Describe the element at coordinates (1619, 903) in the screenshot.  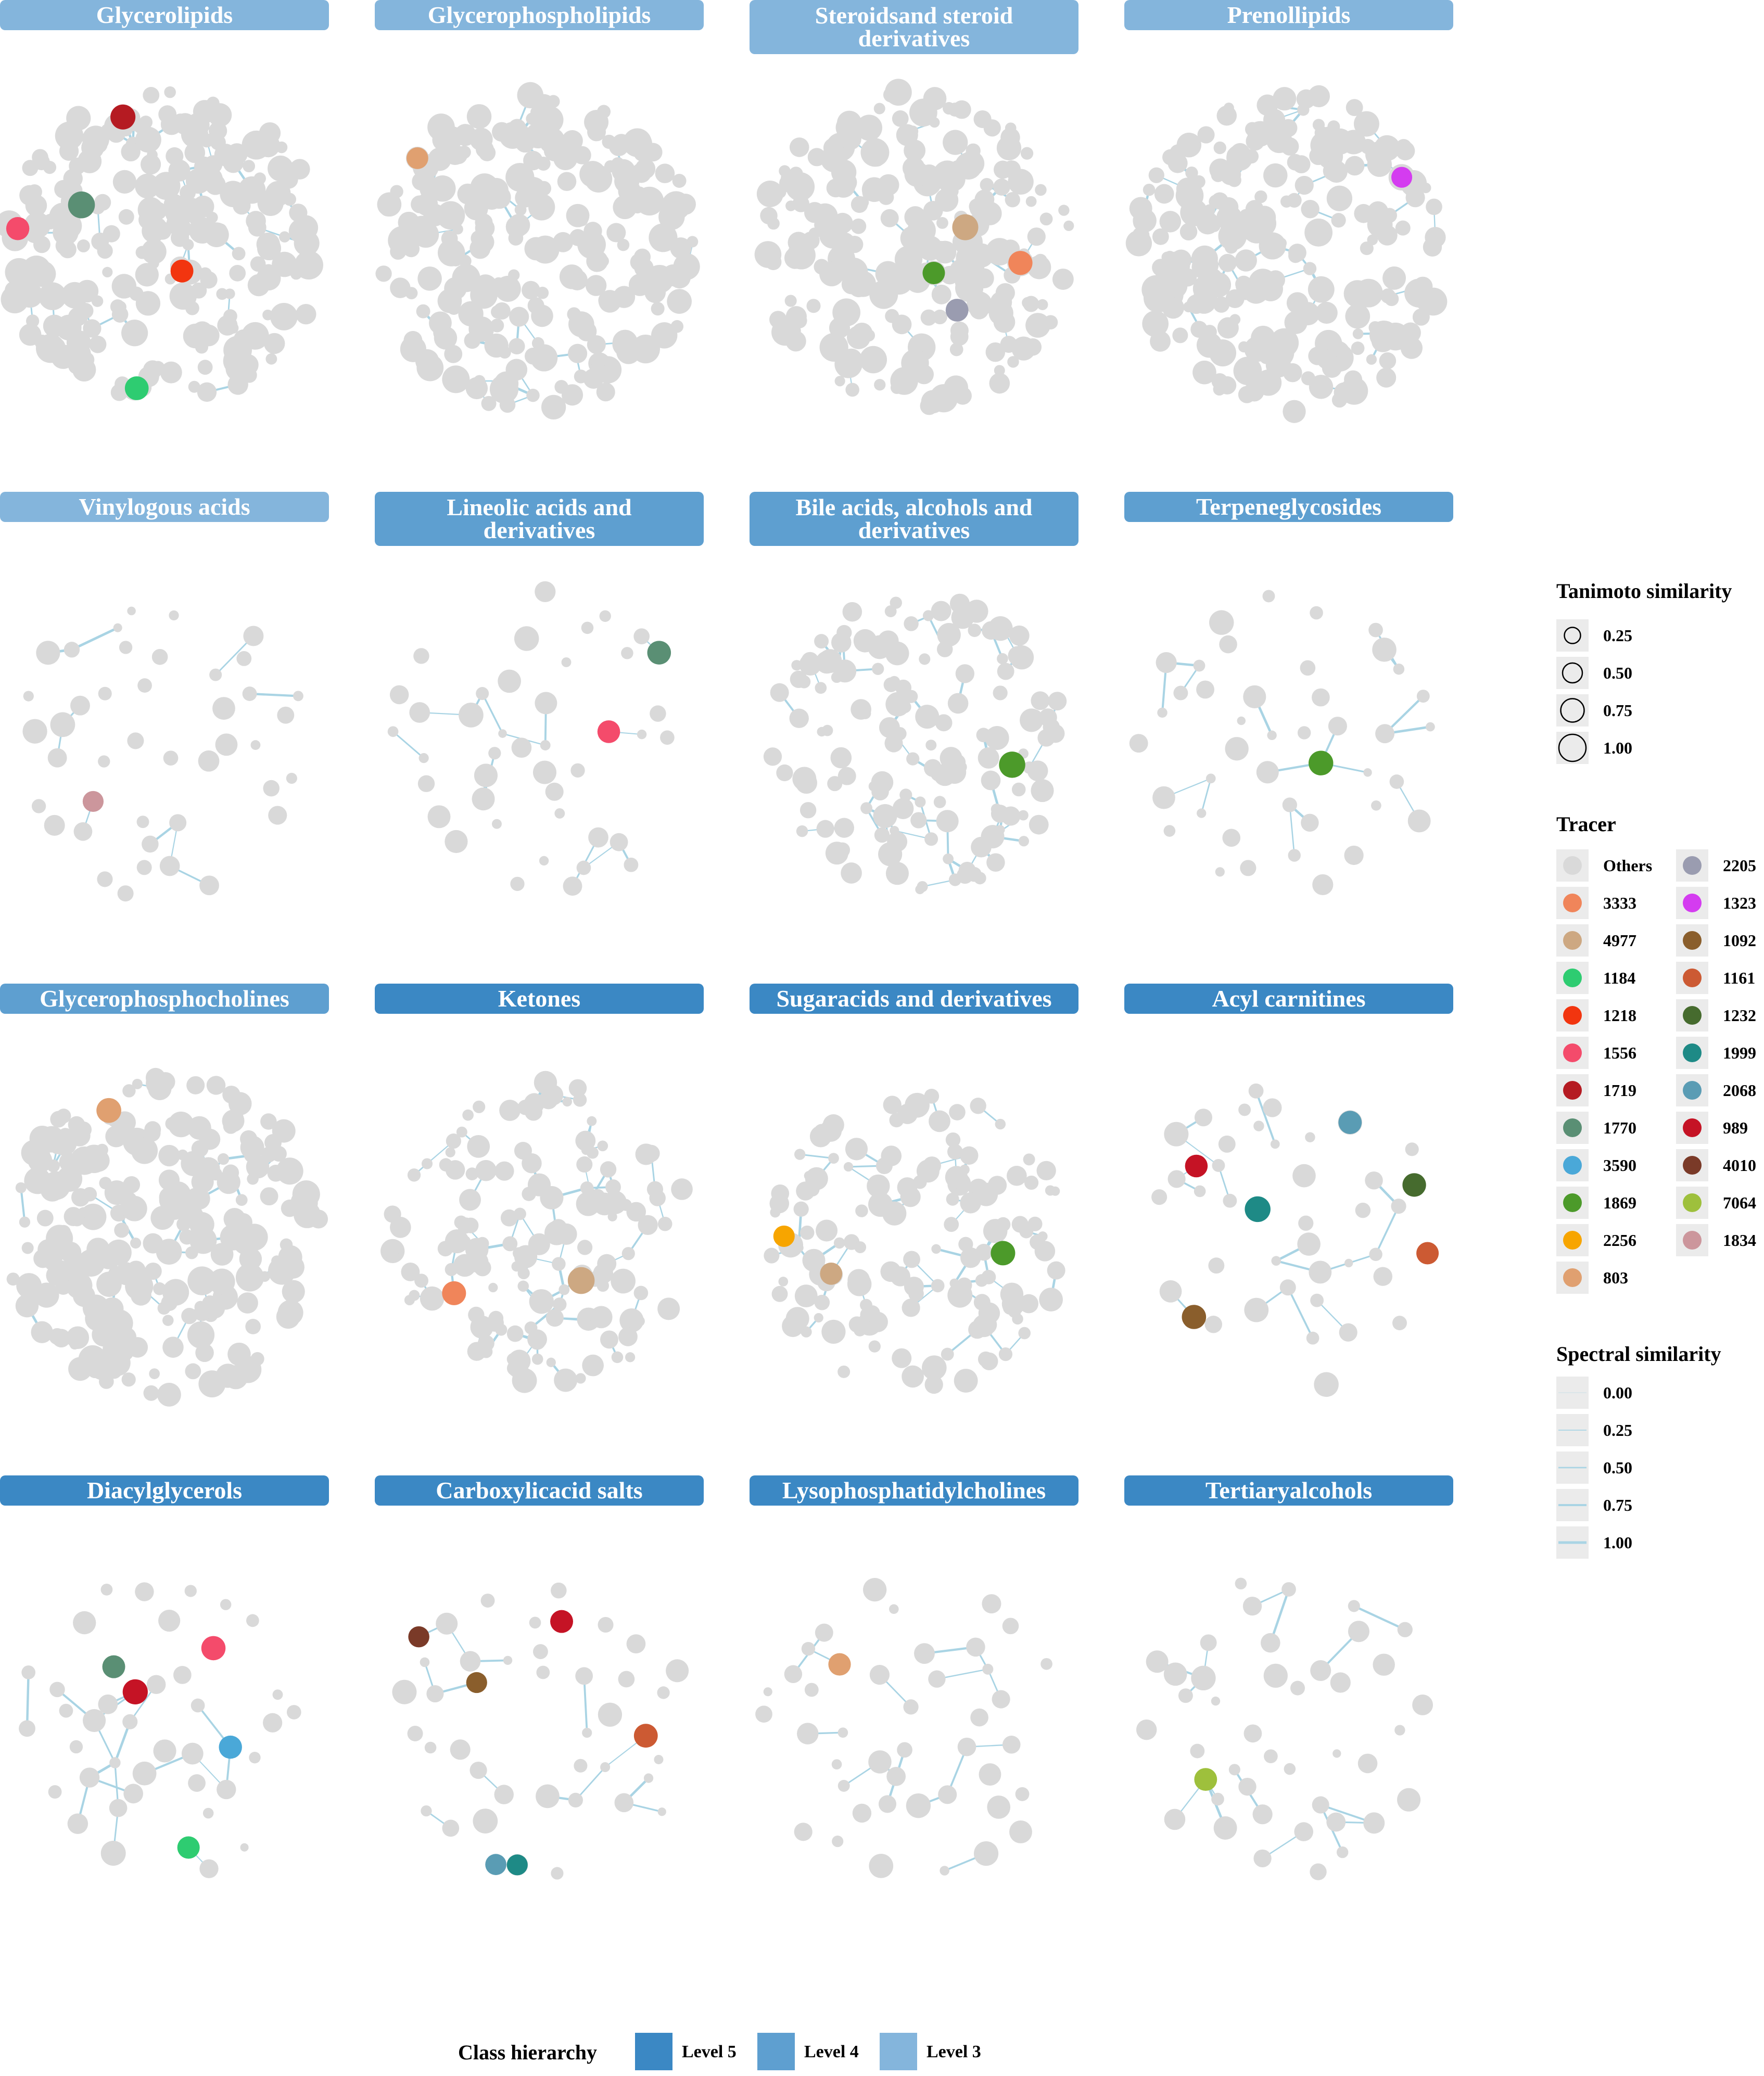
I see `tracer-label: 3333` at that location.